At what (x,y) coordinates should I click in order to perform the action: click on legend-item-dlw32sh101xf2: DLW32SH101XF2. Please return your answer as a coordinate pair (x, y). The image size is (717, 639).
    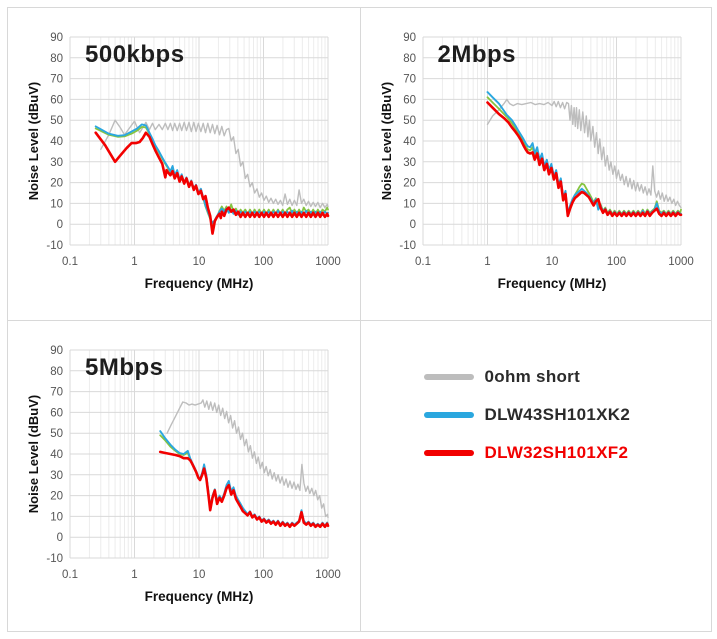
    Looking at the image, I should click on (527, 453).